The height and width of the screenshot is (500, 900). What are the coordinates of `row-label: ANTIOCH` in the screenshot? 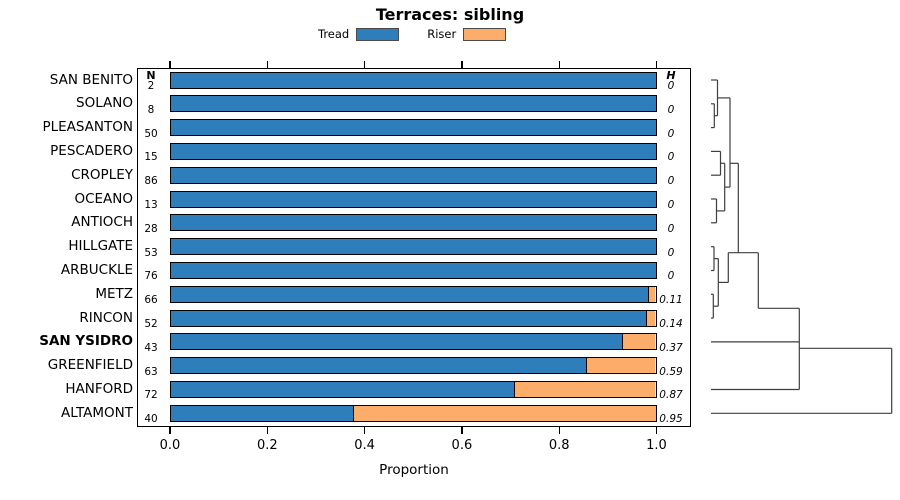 It's located at (102, 222).